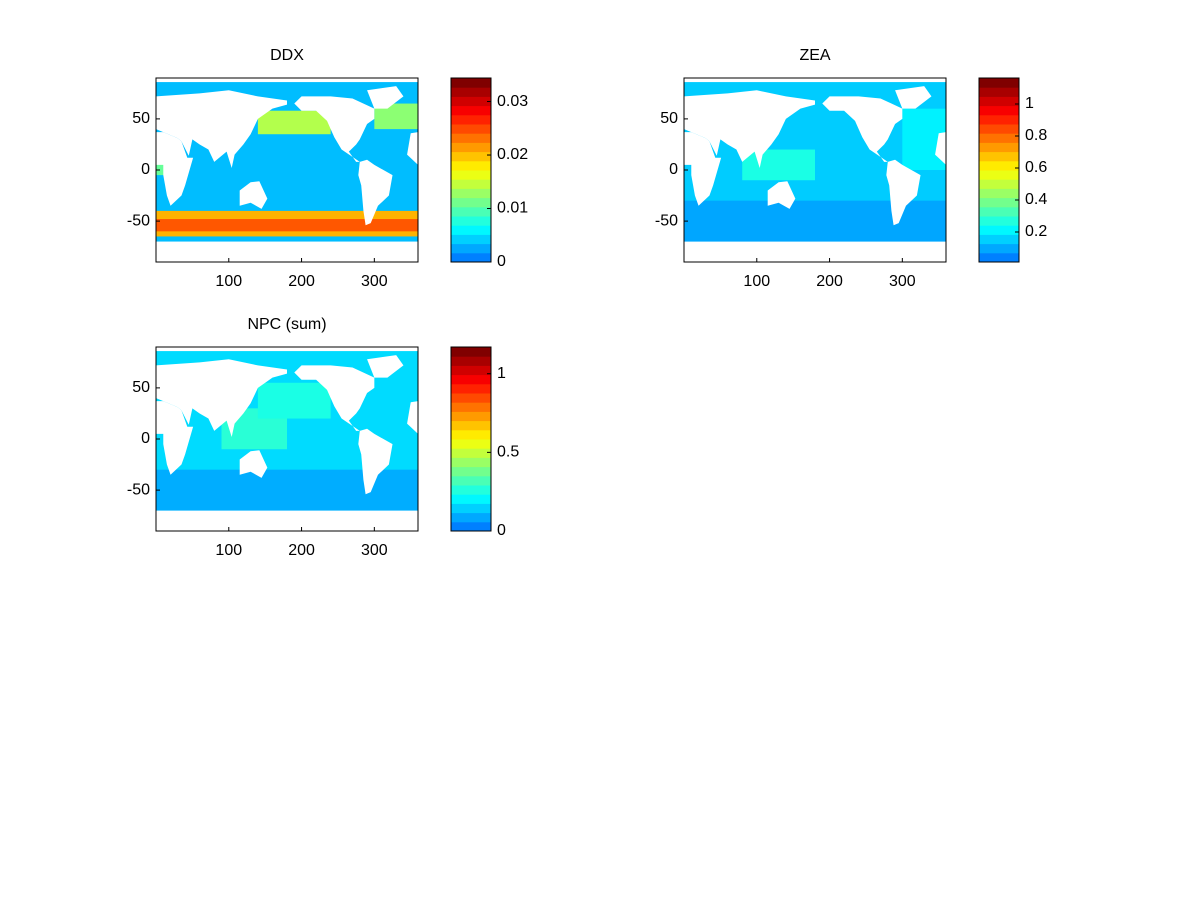  I want to click on colorbar-tick-label: 0.6, so click(1036, 167).